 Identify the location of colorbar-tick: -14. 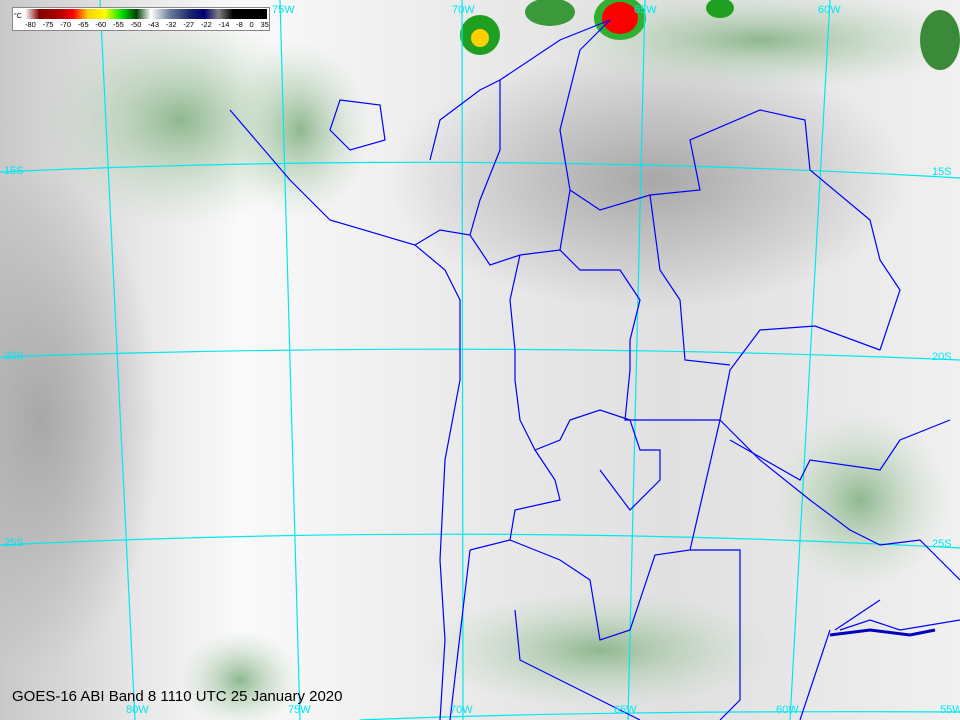
(224, 24).